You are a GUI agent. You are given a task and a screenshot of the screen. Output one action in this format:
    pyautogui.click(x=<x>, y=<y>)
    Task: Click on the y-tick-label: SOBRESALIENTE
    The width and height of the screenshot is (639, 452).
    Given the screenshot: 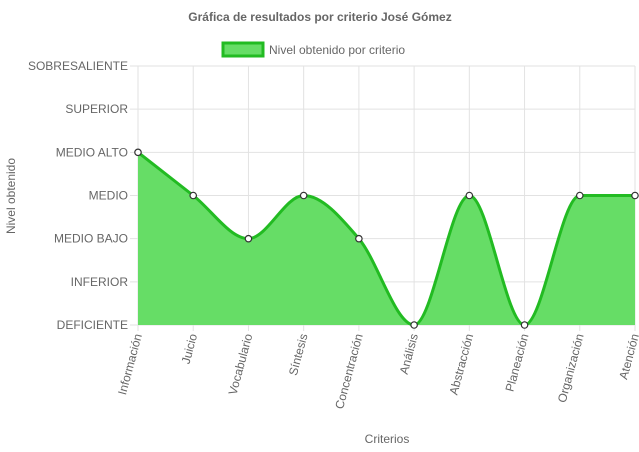 What is the action you would take?
    pyautogui.click(x=78, y=66)
    